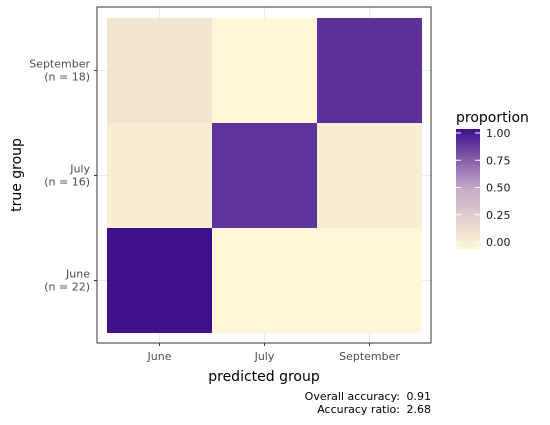 The width and height of the screenshot is (550, 425). Describe the element at coordinates (264, 377) in the screenshot. I see `x-axis-title: predicted group` at that location.